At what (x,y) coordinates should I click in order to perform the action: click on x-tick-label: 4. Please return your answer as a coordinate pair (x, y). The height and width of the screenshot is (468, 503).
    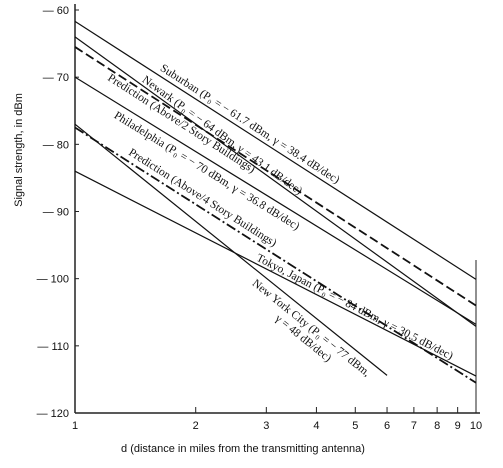
    Looking at the image, I should click on (316, 426).